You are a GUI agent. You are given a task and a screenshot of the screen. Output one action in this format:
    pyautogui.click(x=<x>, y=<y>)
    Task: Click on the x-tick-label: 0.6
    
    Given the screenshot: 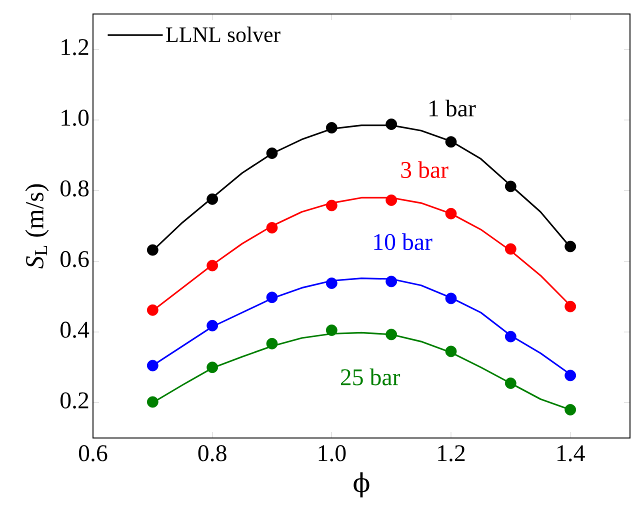 What is the action you would take?
    pyautogui.click(x=93, y=453)
    